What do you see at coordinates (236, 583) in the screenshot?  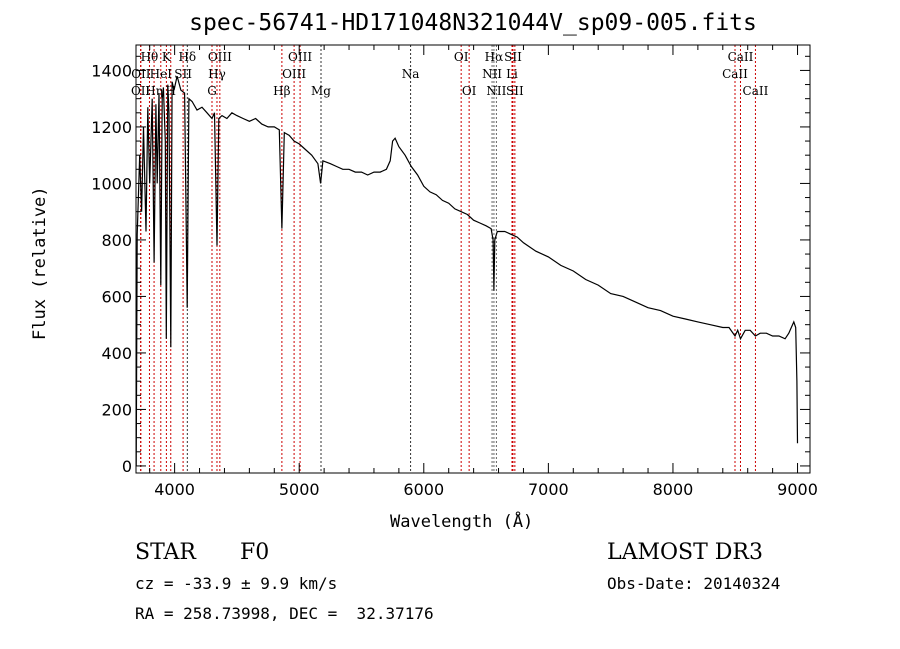 I see `redshift-cz: cz = -33.9 ± 9.9 km/s` at bounding box center [236, 583].